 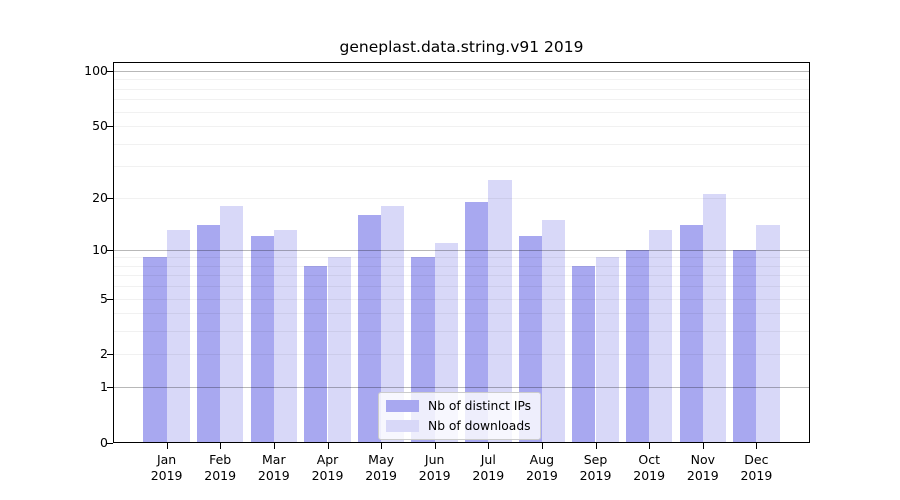 I want to click on legend-row-downloads: Nb of downloads, so click(x=458, y=426).